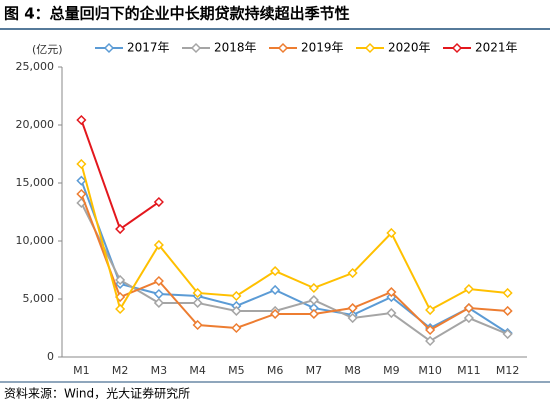  What do you see at coordinates (120, 370) in the screenshot?
I see `x-tick-label: M2` at bounding box center [120, 370].